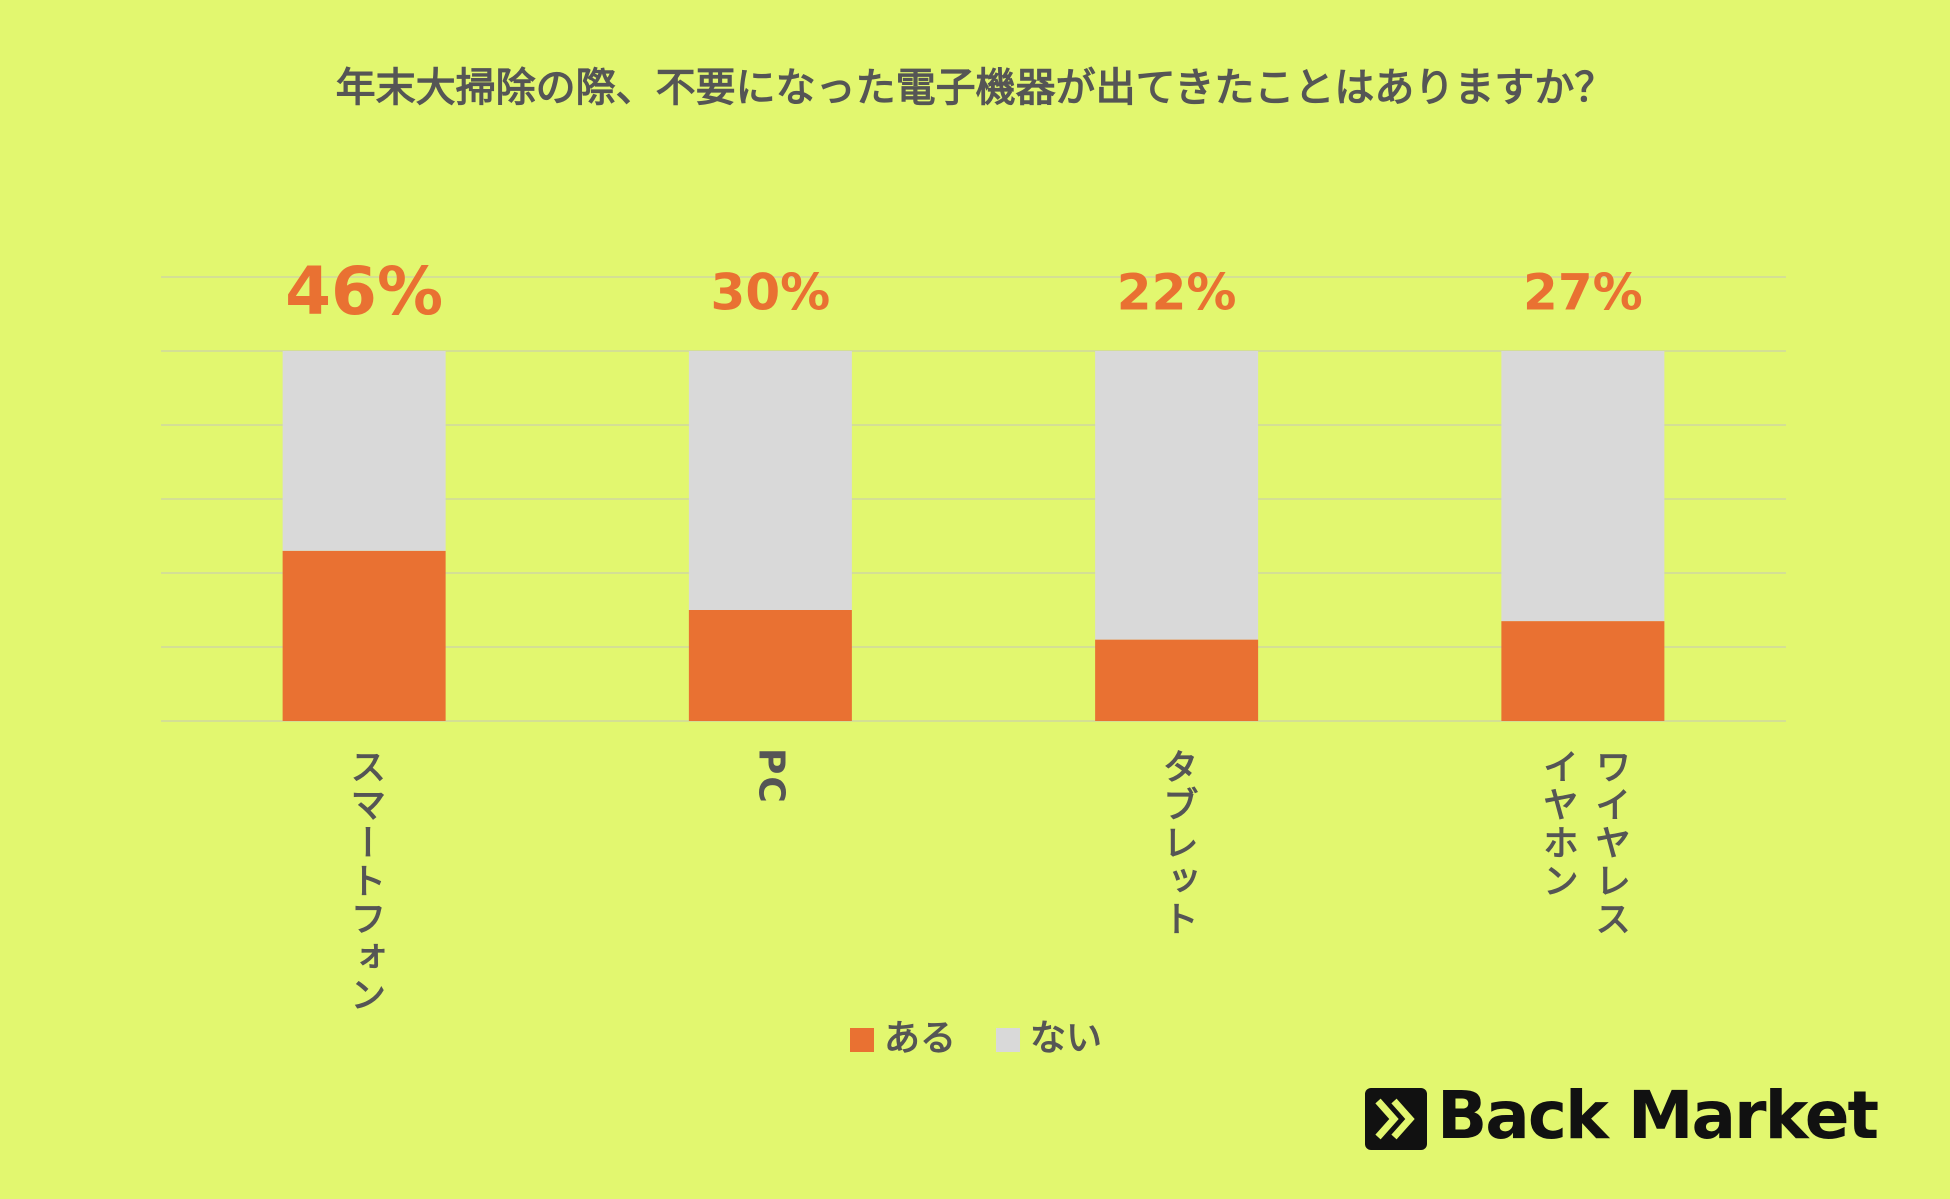 This screenshot has height=1199, width=1950. I want to click on value-label: 46%, so click(364, 291).